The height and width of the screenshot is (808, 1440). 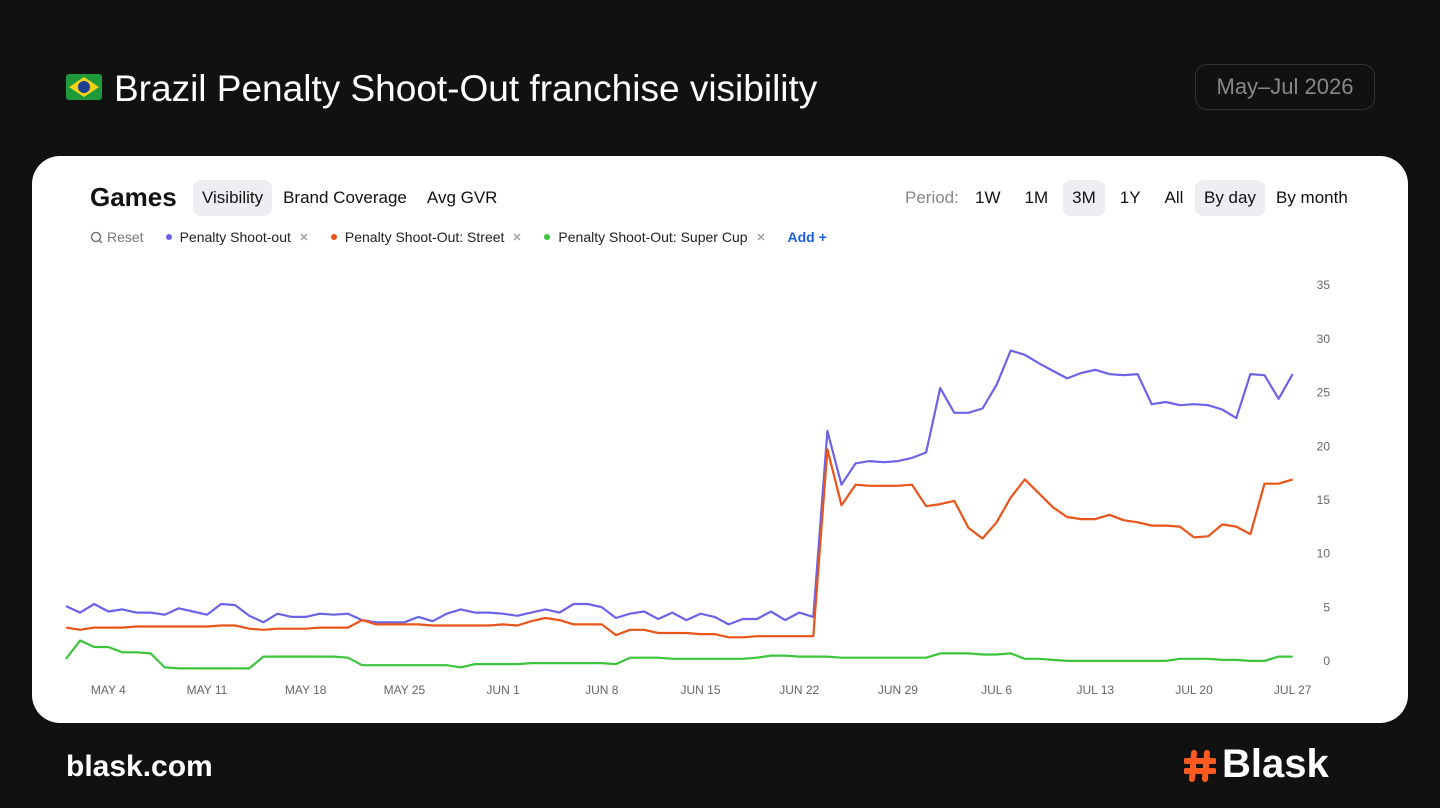 What do you see at coordinates (898, 690) in the screenshot?
I see `x-tick-label: JUN 29` at bounding box center [898, 690].